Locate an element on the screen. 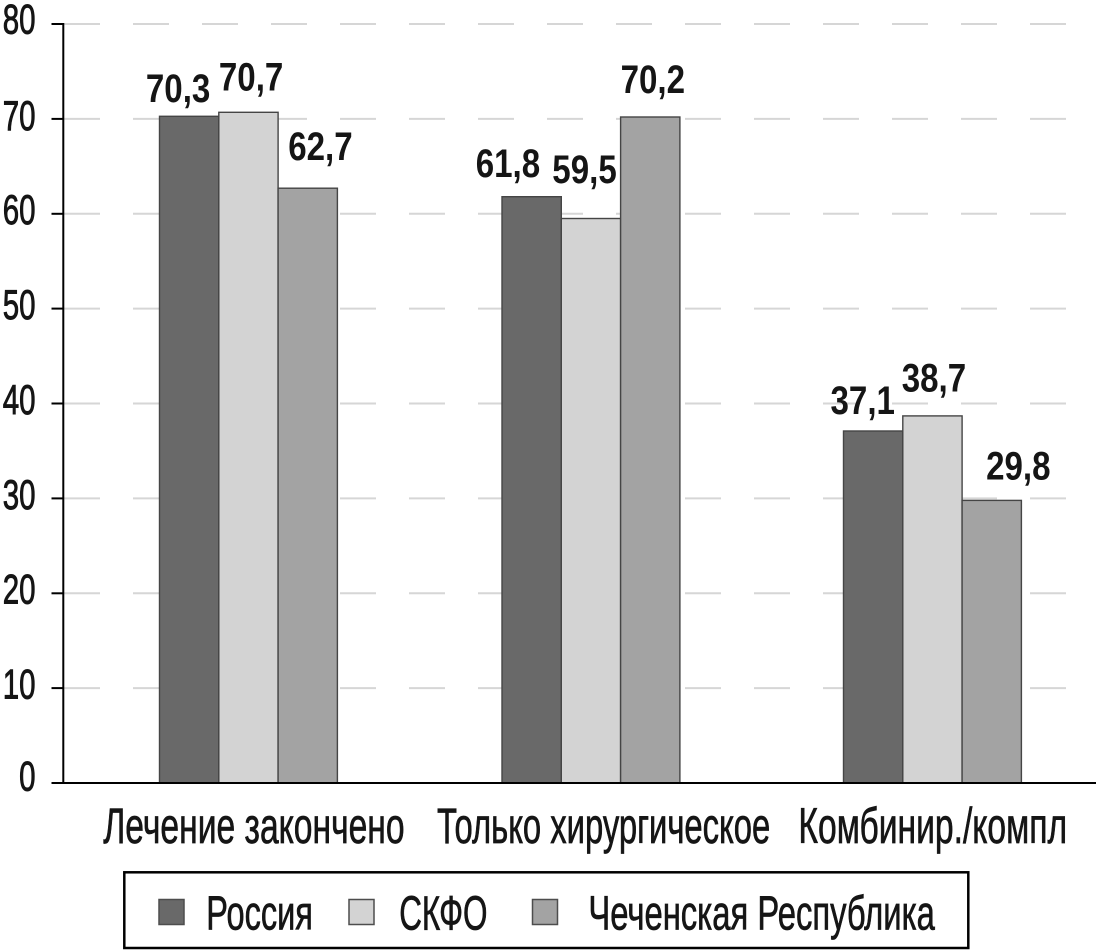  svg-text: 60 is located at coordinates (19, 209).